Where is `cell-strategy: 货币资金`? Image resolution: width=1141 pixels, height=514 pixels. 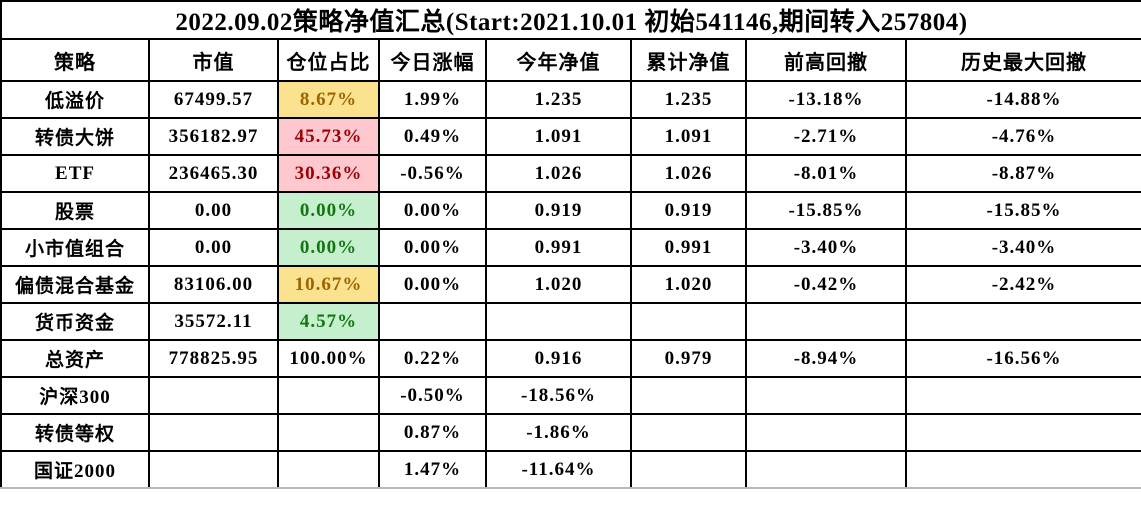 cell-strategy: 货币资金 is located at coordinates (75, 321).